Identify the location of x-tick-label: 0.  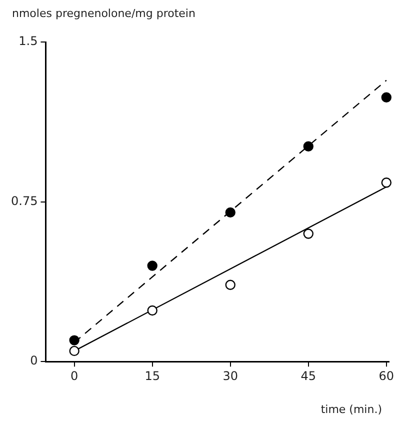
(74, 375).